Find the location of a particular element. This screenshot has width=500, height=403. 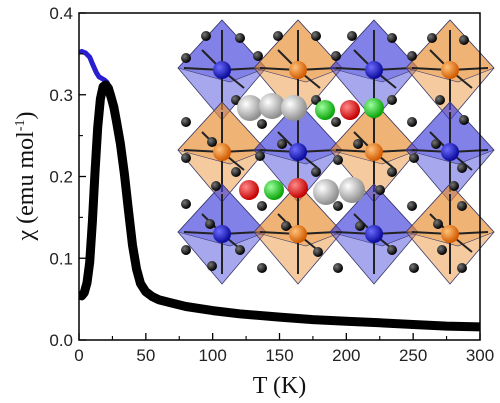

x-tick-label: 0 is located at coordinates (78, 355).